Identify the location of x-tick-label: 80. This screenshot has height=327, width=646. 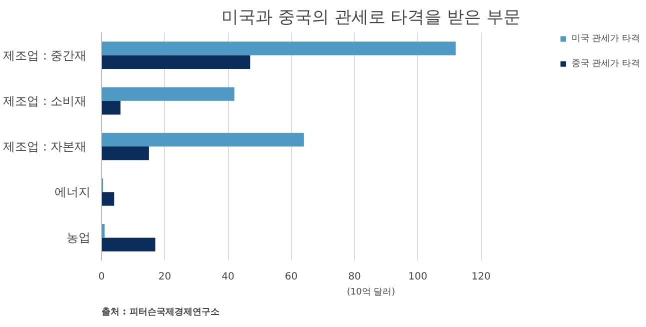
(354, 277).